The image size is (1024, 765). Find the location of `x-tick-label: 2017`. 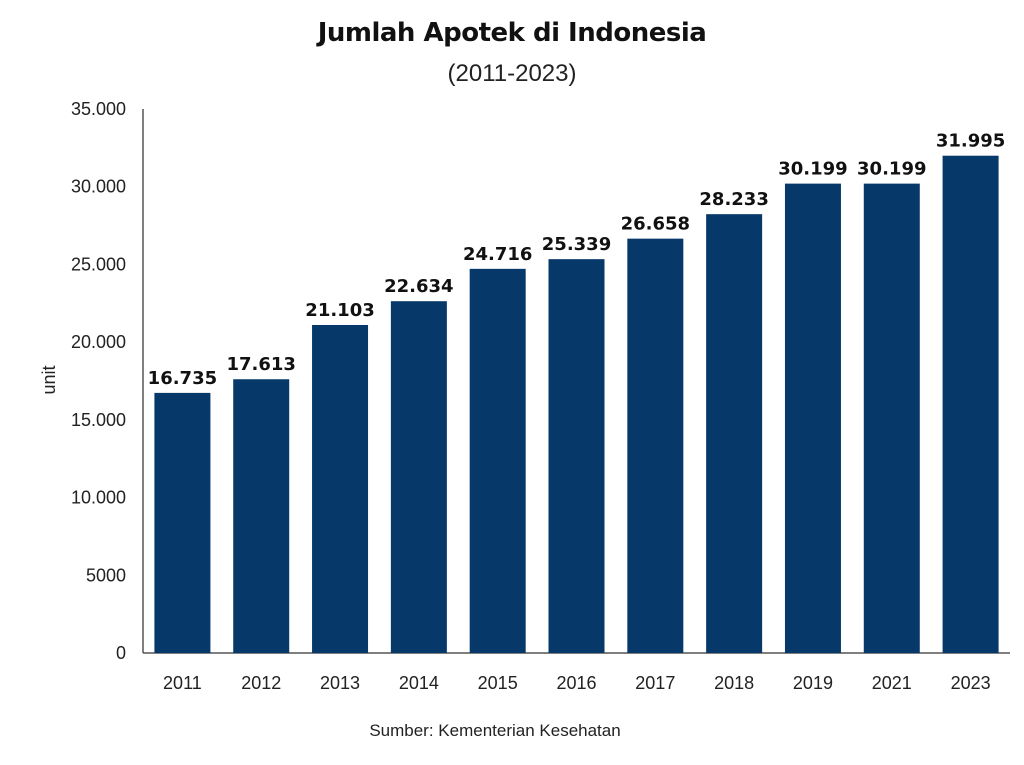

x-tick-label: 2017 is located at coordinates (655, 683).